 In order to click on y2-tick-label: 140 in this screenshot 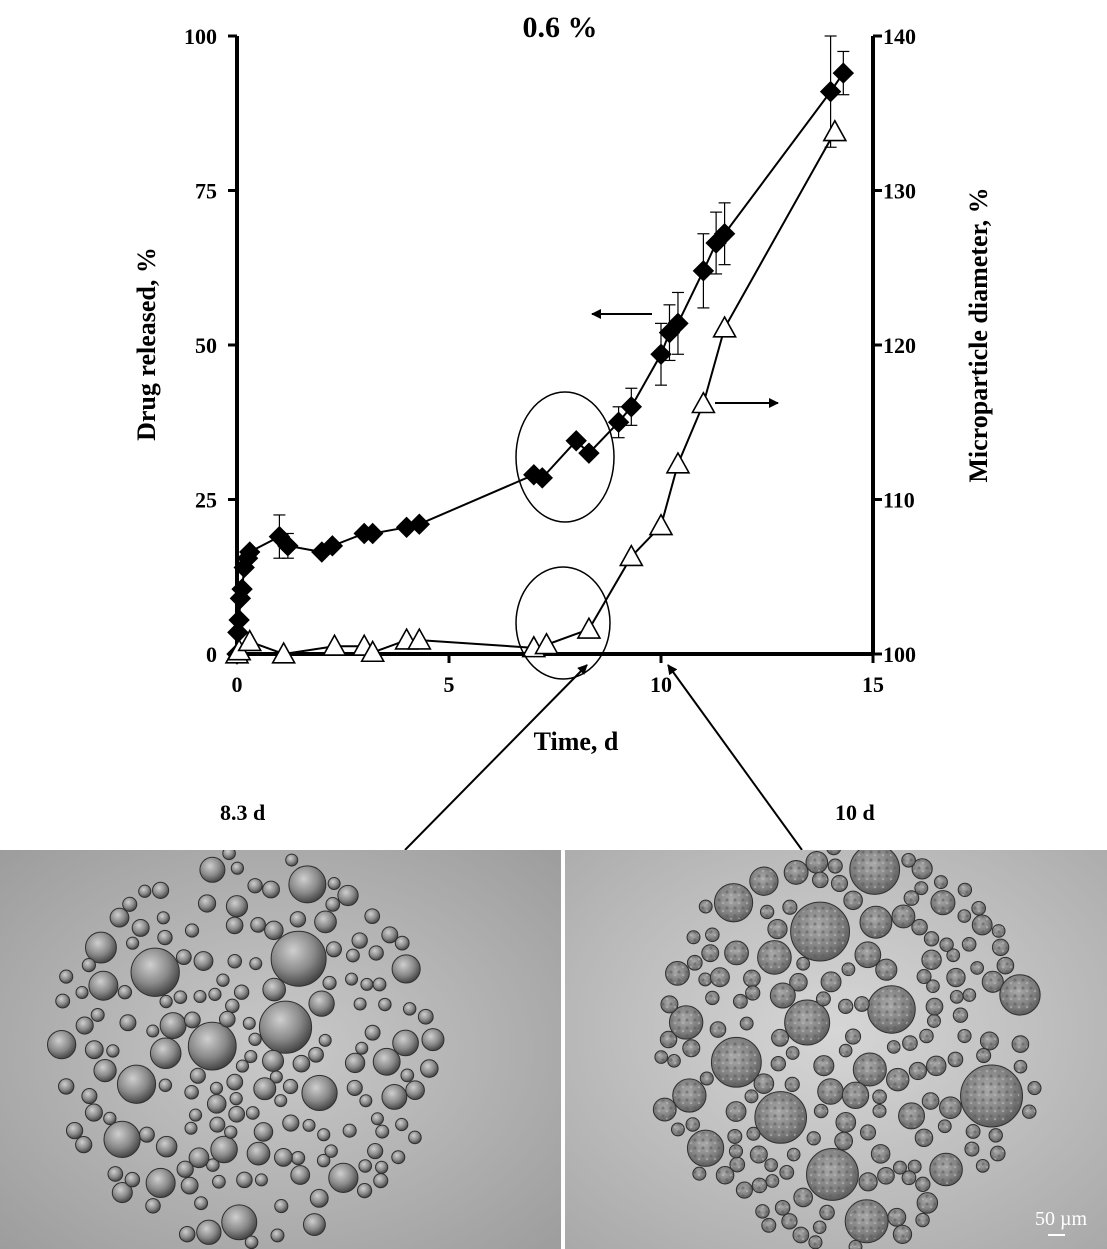, I will do `click(899, 36)`.